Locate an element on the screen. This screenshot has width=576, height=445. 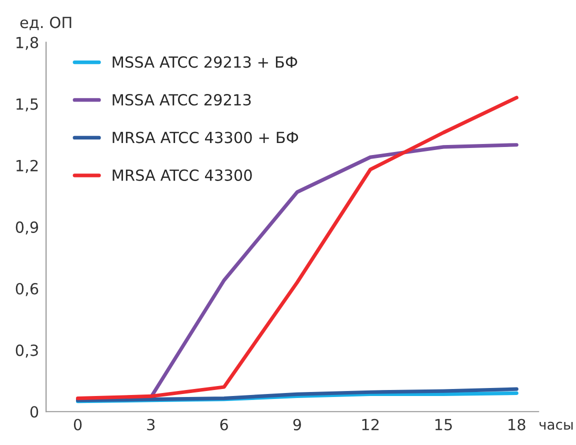
x-tick-label: 12 is located at coordinates (370, 424).